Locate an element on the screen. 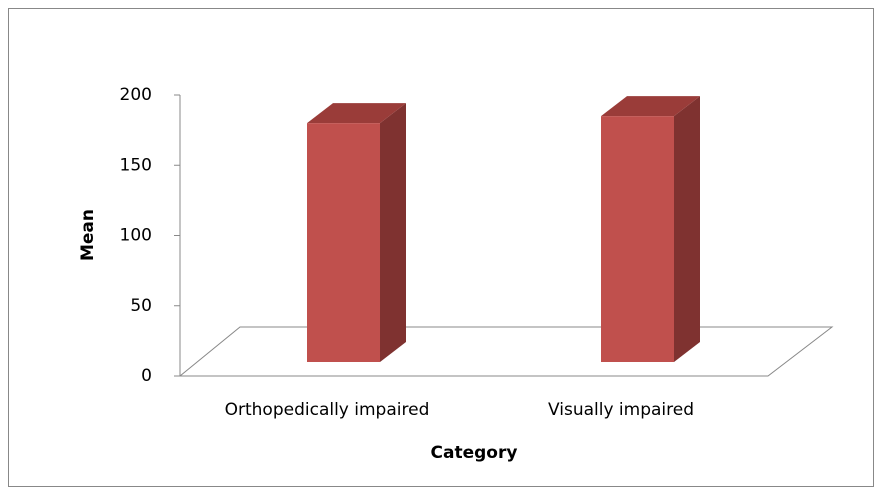 This screenshot has width=882, height=499. x-tick-label: Orthopedically impaired is located at coordinates (327, 410).